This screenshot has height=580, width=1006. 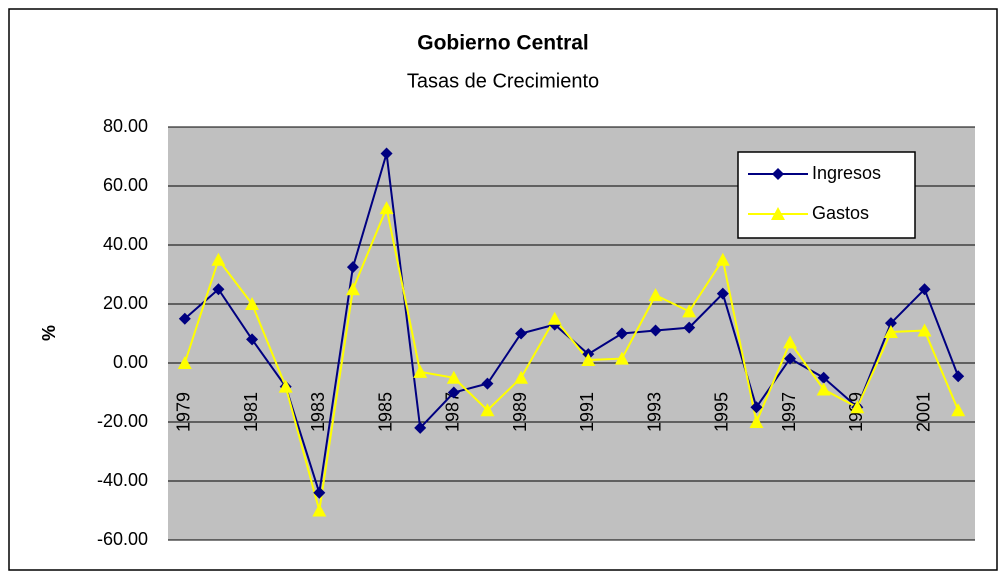 I want to click on legend-label: Gastos, so click(x=840, y=213).